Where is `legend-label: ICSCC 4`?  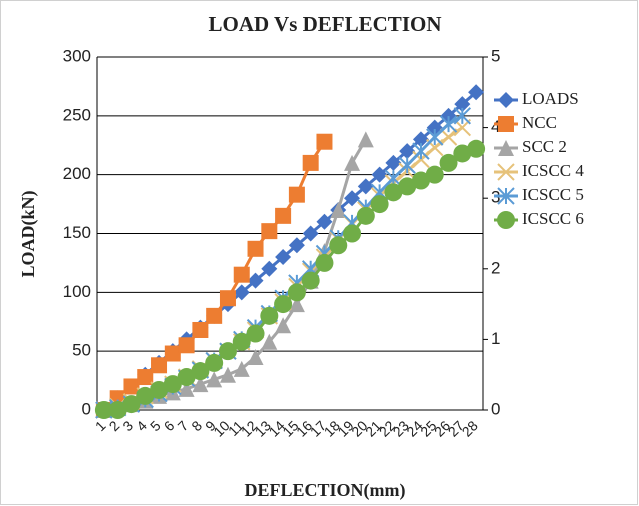 legend-label: ICSCC 4 is located at coordinates (553, 170).